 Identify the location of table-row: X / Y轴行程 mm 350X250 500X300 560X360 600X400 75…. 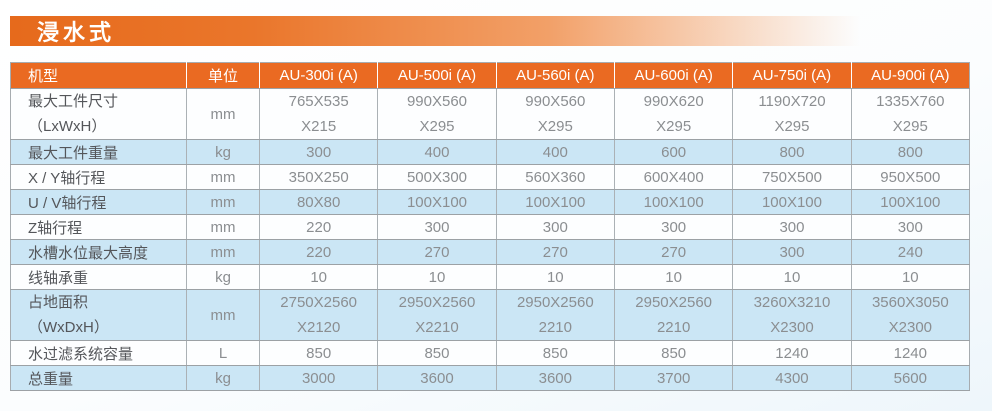
(490, 177).